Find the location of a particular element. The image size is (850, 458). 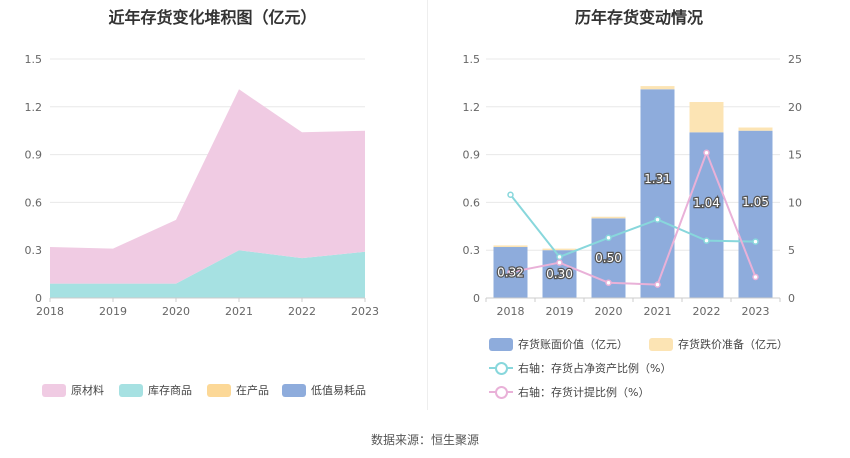

line-provision-ratio is located at coordinates (633, 217).